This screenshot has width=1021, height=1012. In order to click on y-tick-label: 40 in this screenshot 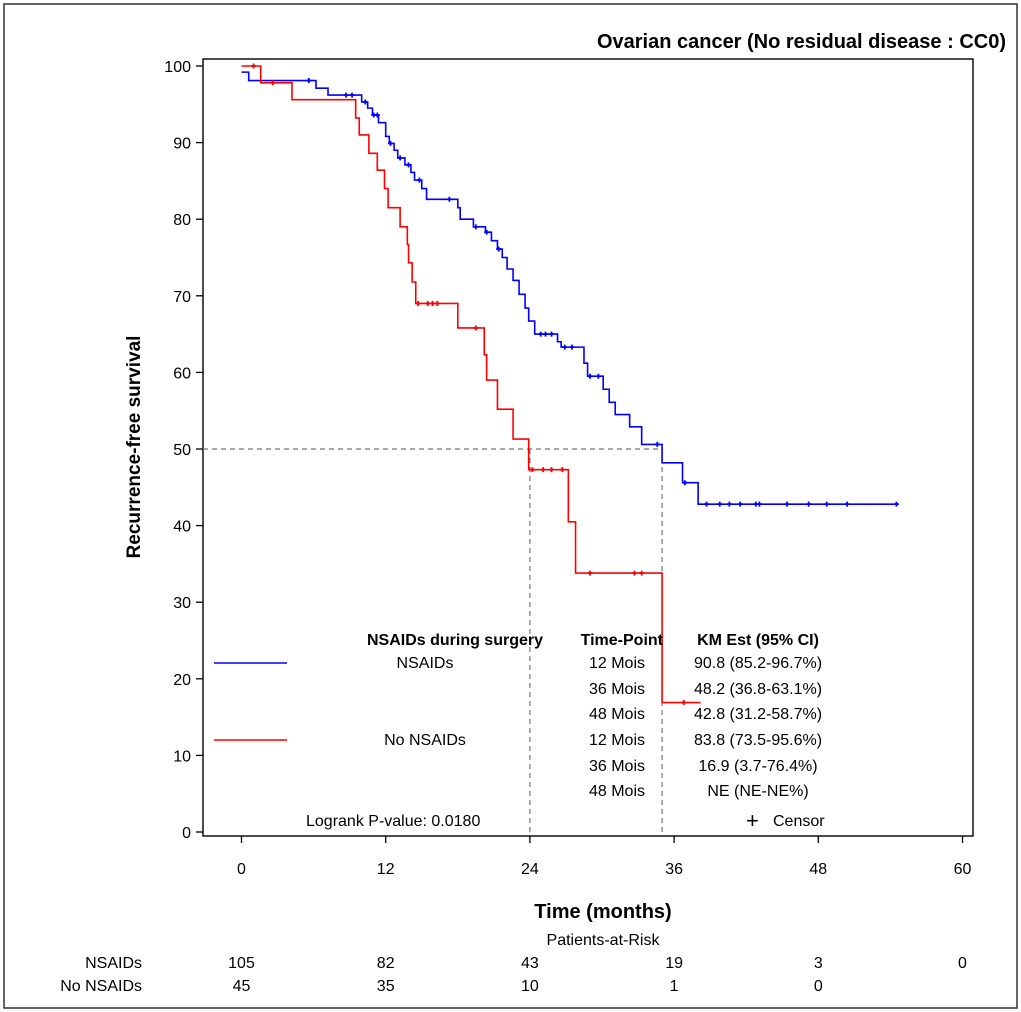, I will do `click(182, 527)`.